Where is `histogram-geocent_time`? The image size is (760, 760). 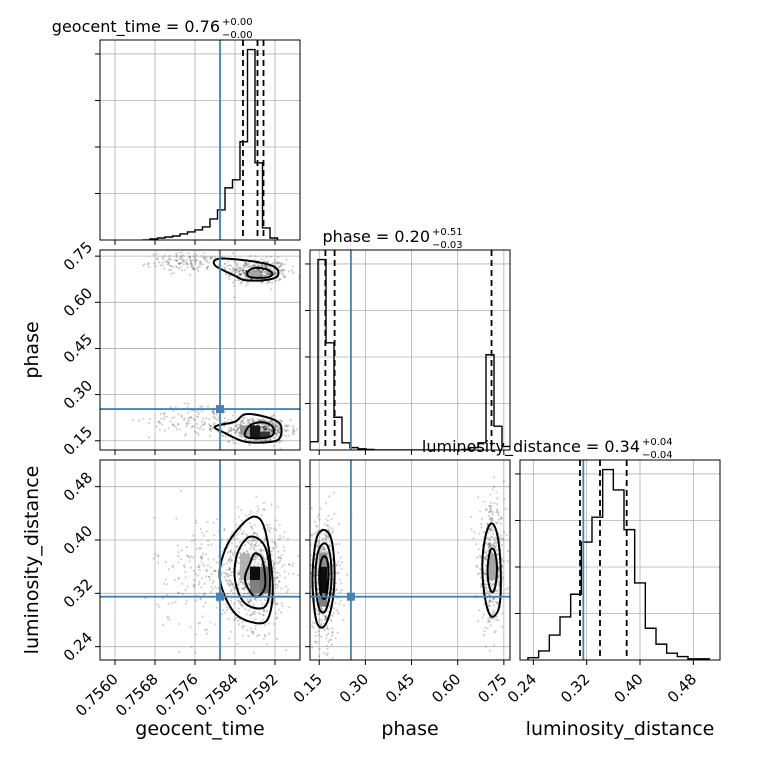 histogram-geocent_time is located at coordinates (210, 144).